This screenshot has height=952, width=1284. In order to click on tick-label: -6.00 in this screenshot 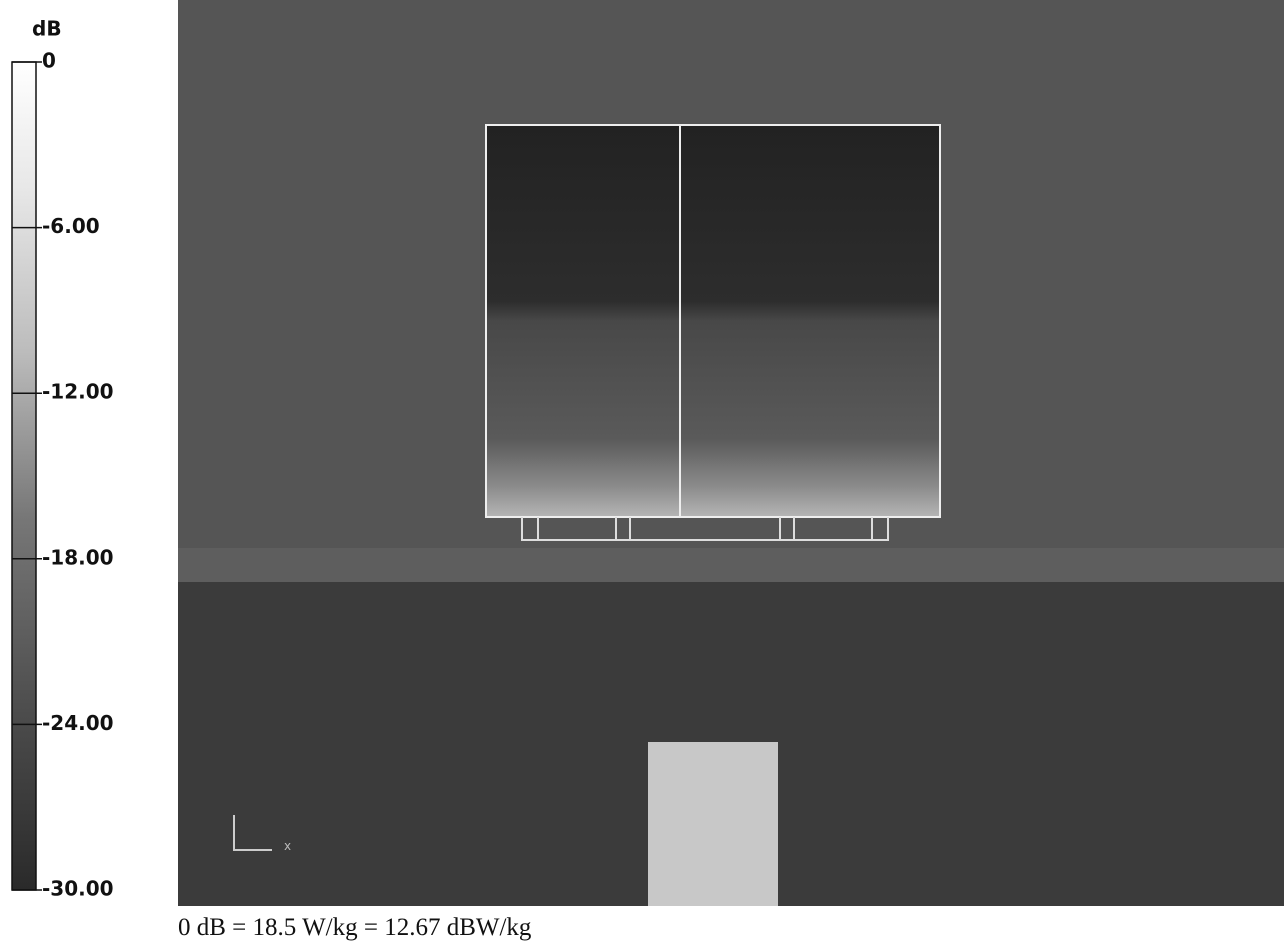, I will do `click(71, 226)`.